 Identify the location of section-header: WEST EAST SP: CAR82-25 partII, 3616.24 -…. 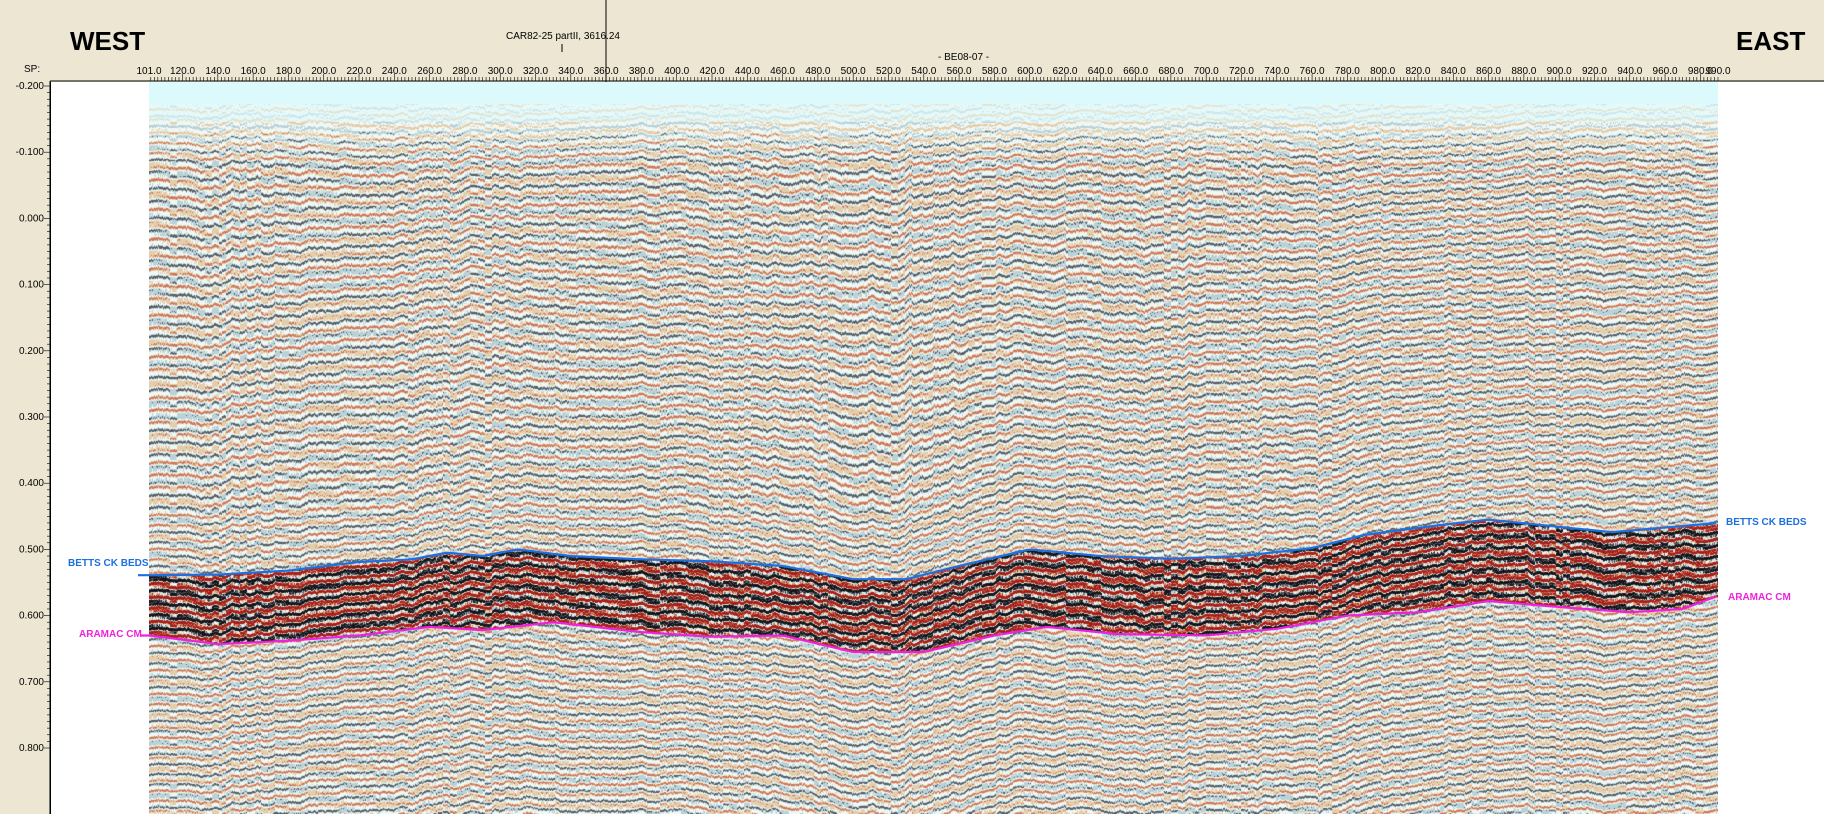
(912, 41).